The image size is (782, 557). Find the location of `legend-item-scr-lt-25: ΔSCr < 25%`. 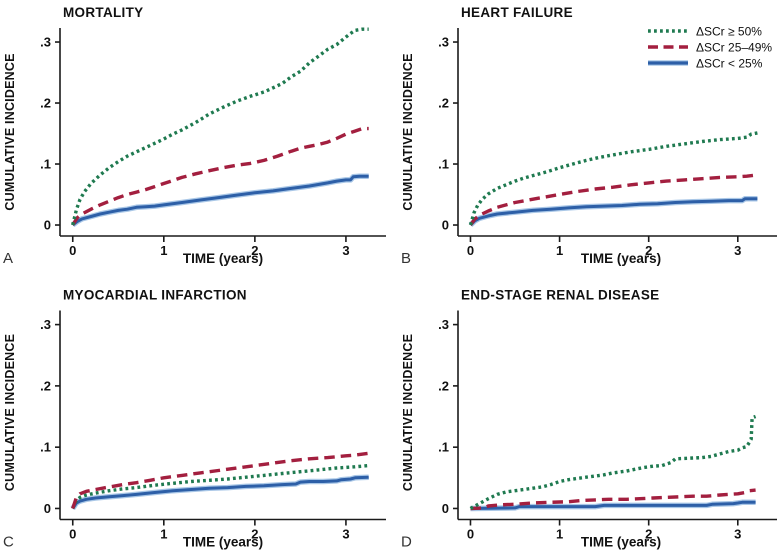

legend-item-scr-lt-25: ΔSCr < 25% is located at coordinates (705, 64).